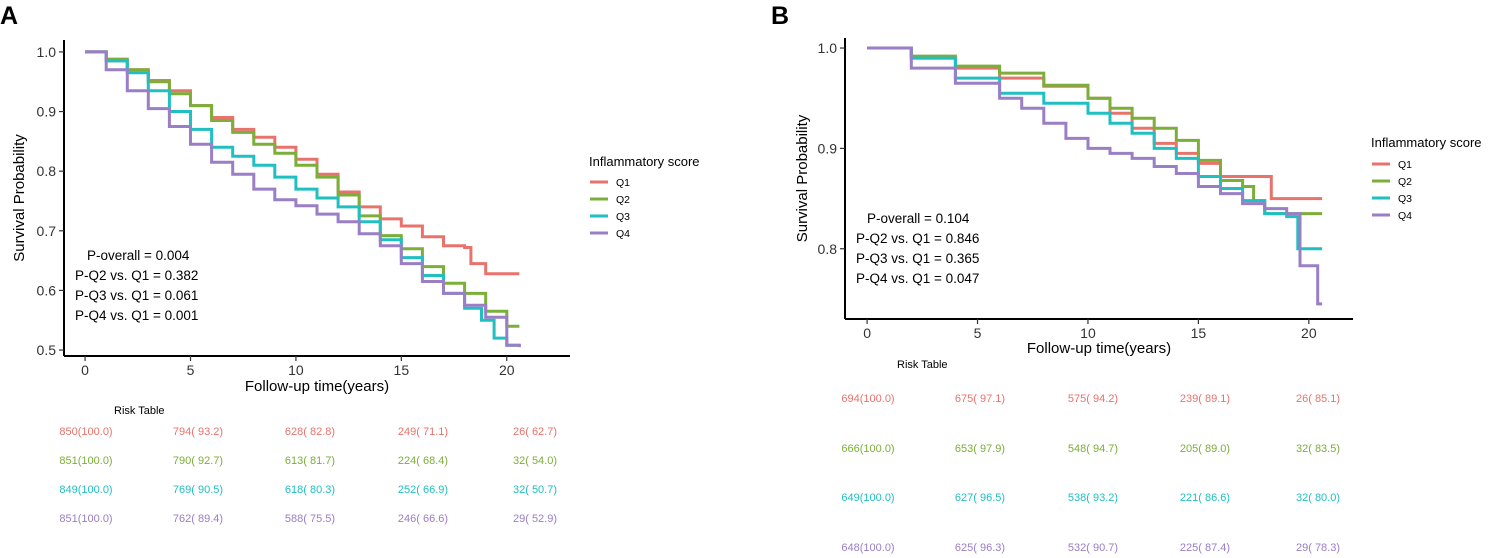 The height and width of the screenshot is (558, 1489). What do you see at coordinates (867, 548) in the screenshot?
I see `risk-cell-q4: 648(100.0)` at bounding box center [867, 548].